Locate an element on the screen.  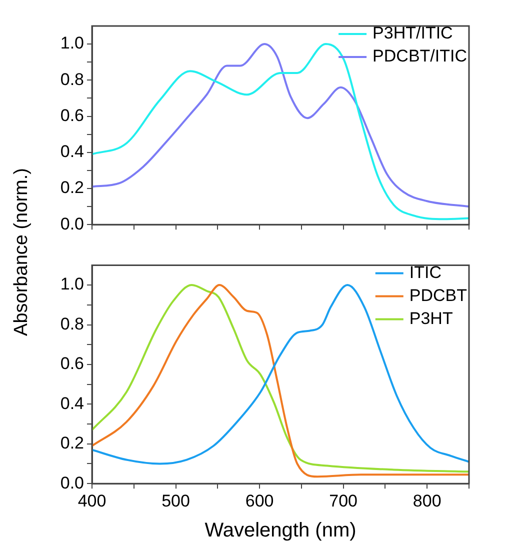
legend-label: P3HT/ITIC is located at coordinates (412, 33).